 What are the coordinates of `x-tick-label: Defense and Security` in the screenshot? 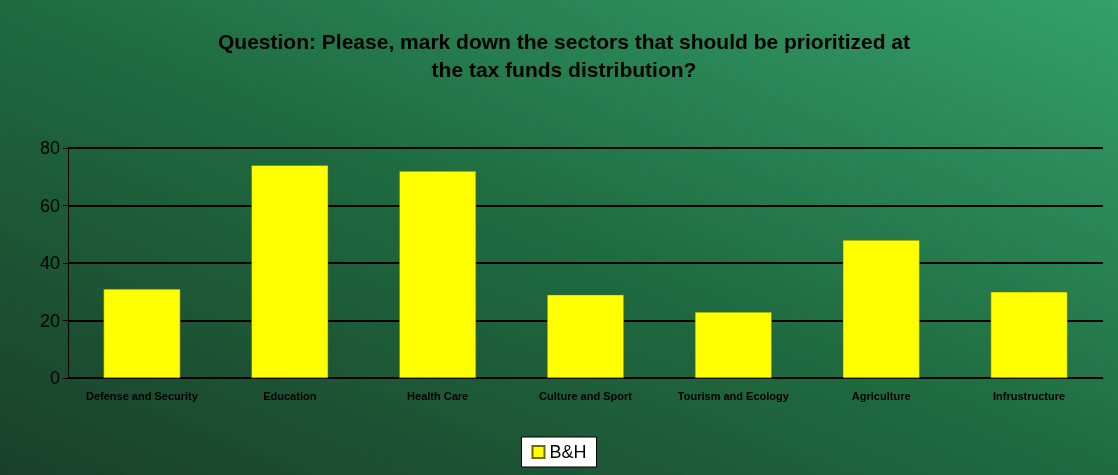 It's located at (142, 395).